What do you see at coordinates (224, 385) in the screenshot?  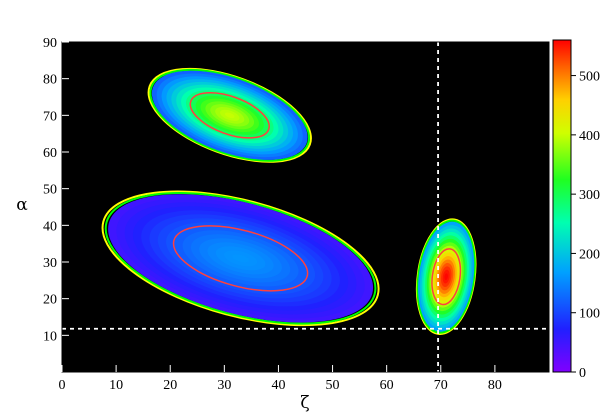 I see `x-tick-label: 30` at bounding box center [224, 385].